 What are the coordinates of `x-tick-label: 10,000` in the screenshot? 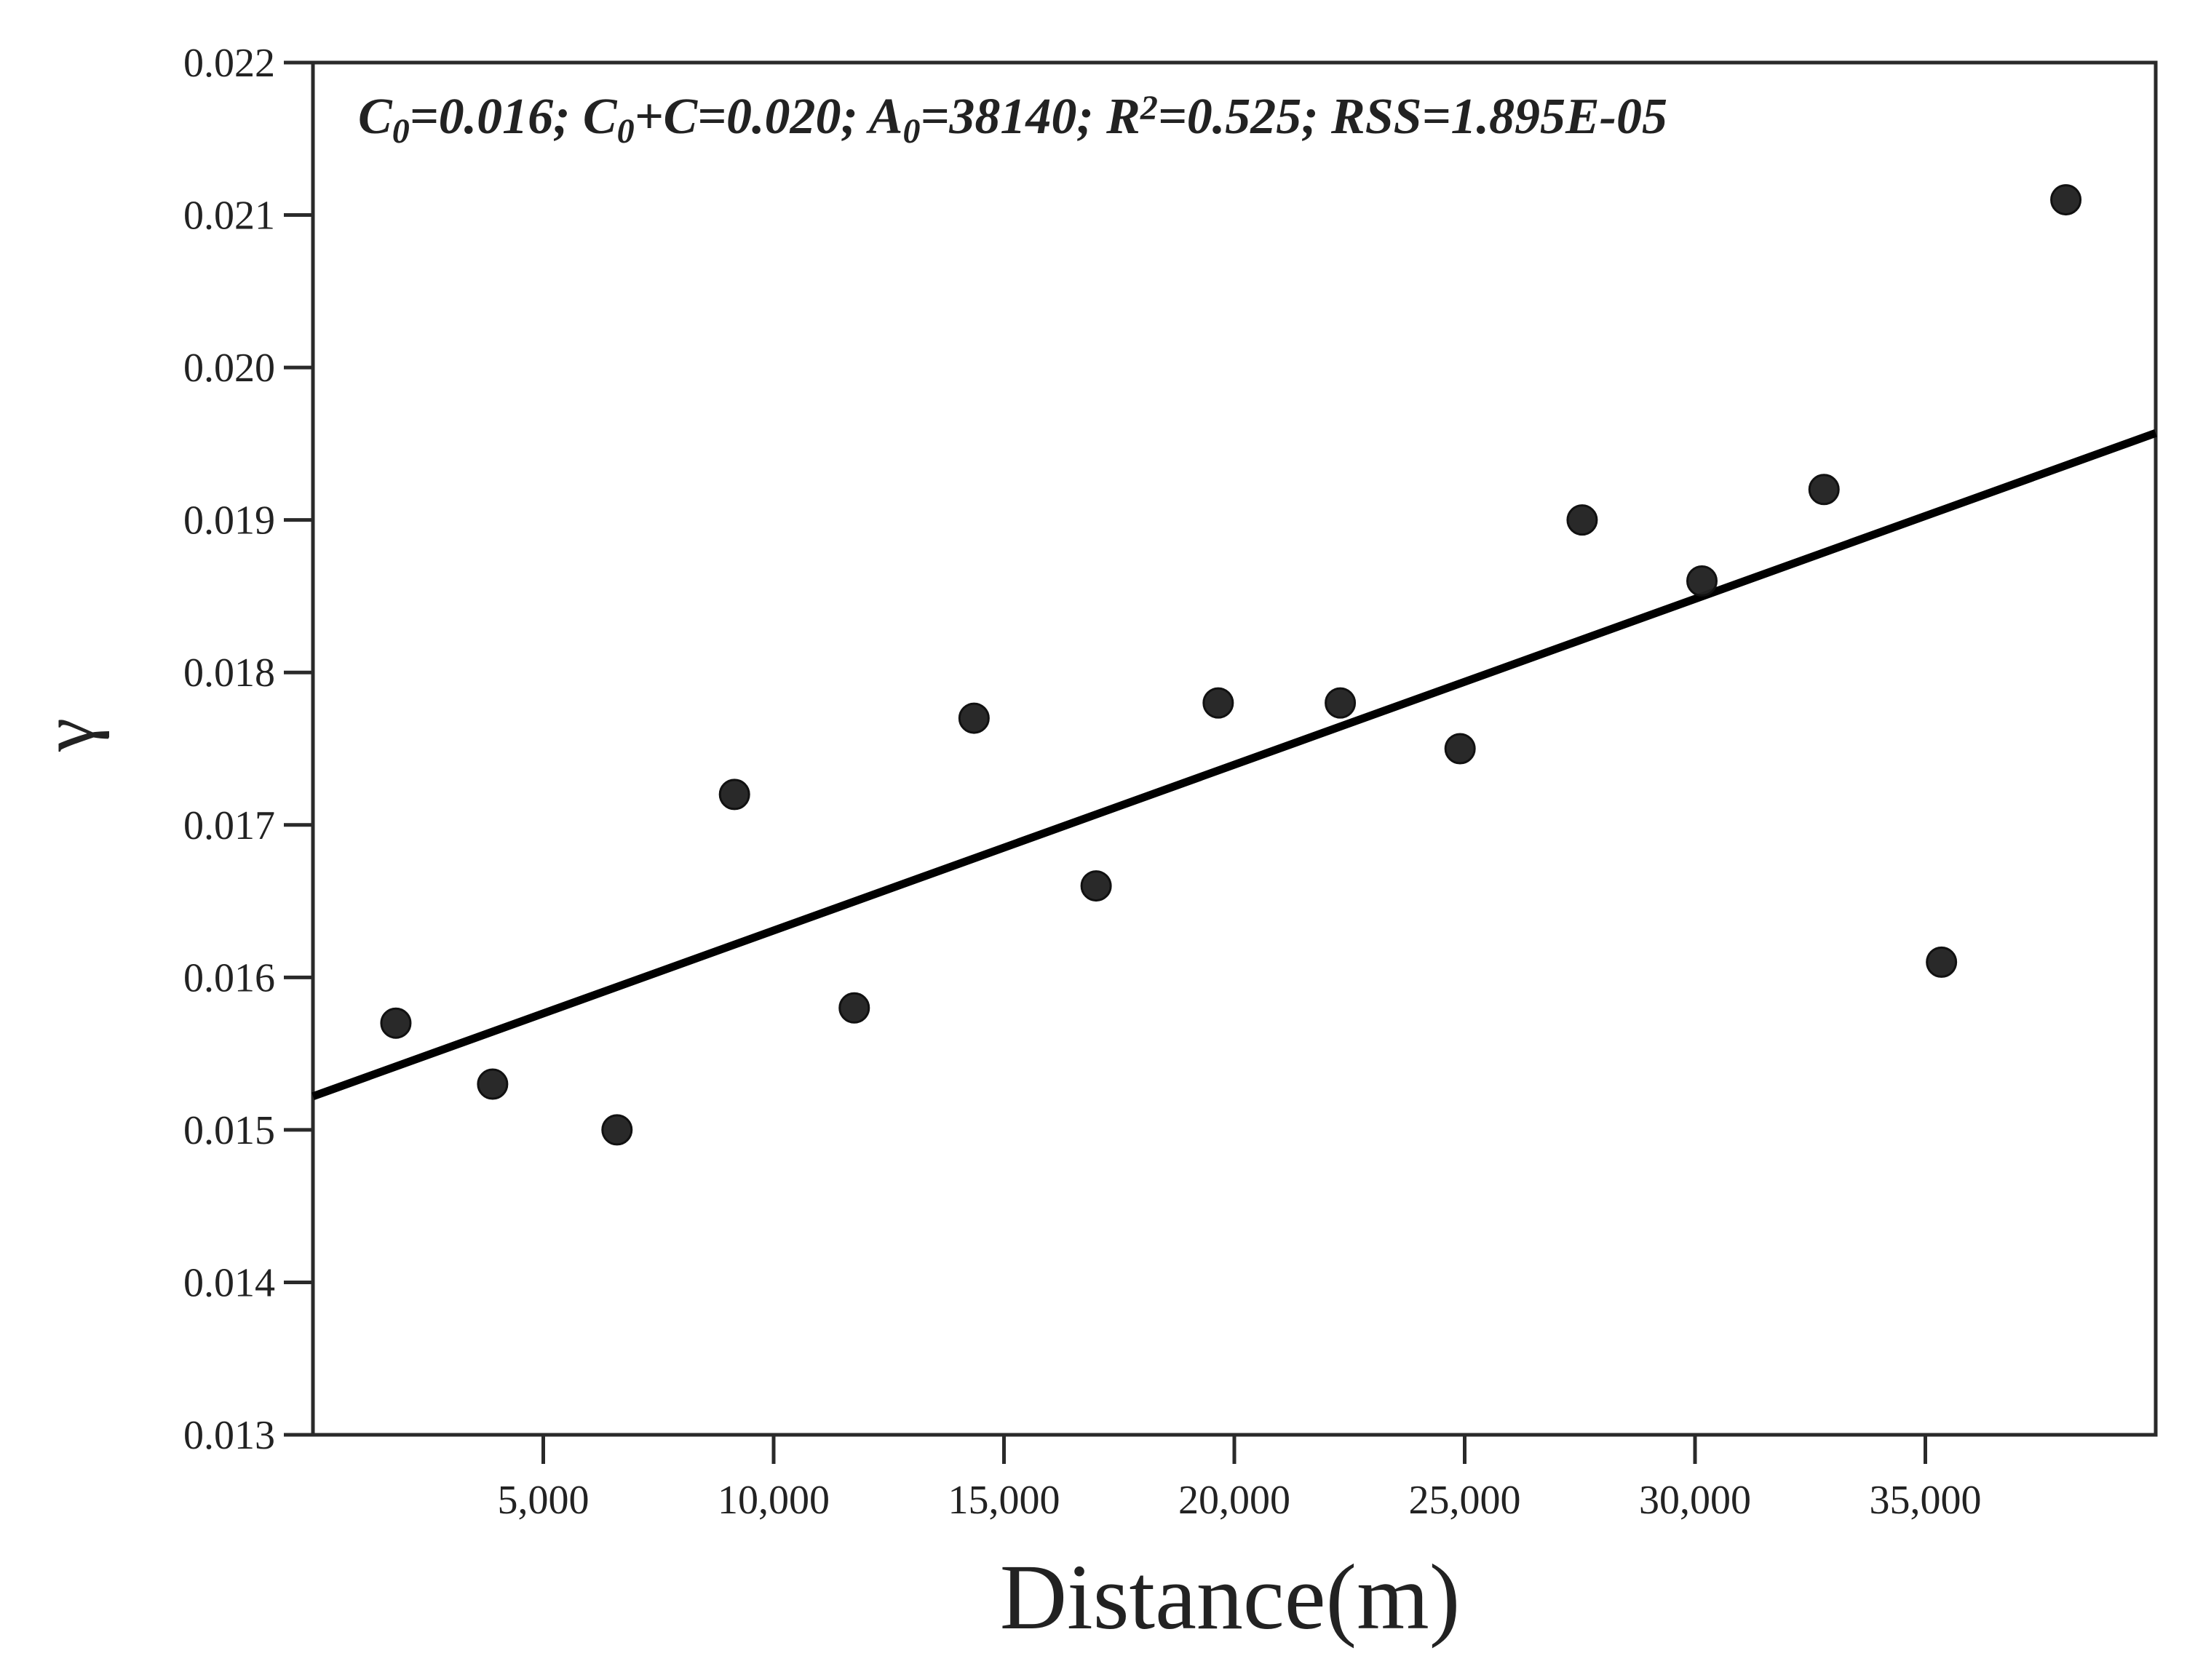 It's located at (774, 1500).